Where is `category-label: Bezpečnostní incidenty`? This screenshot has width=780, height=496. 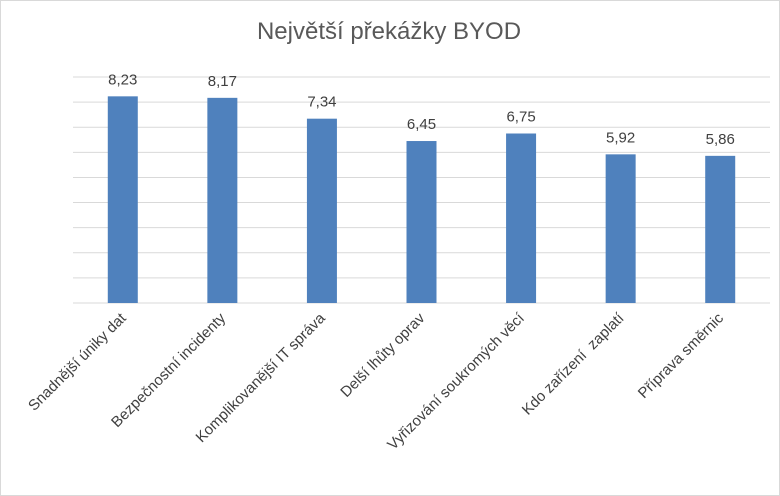 category-label: Bezpečnostní incidenty is located at coordinates (168, 369).